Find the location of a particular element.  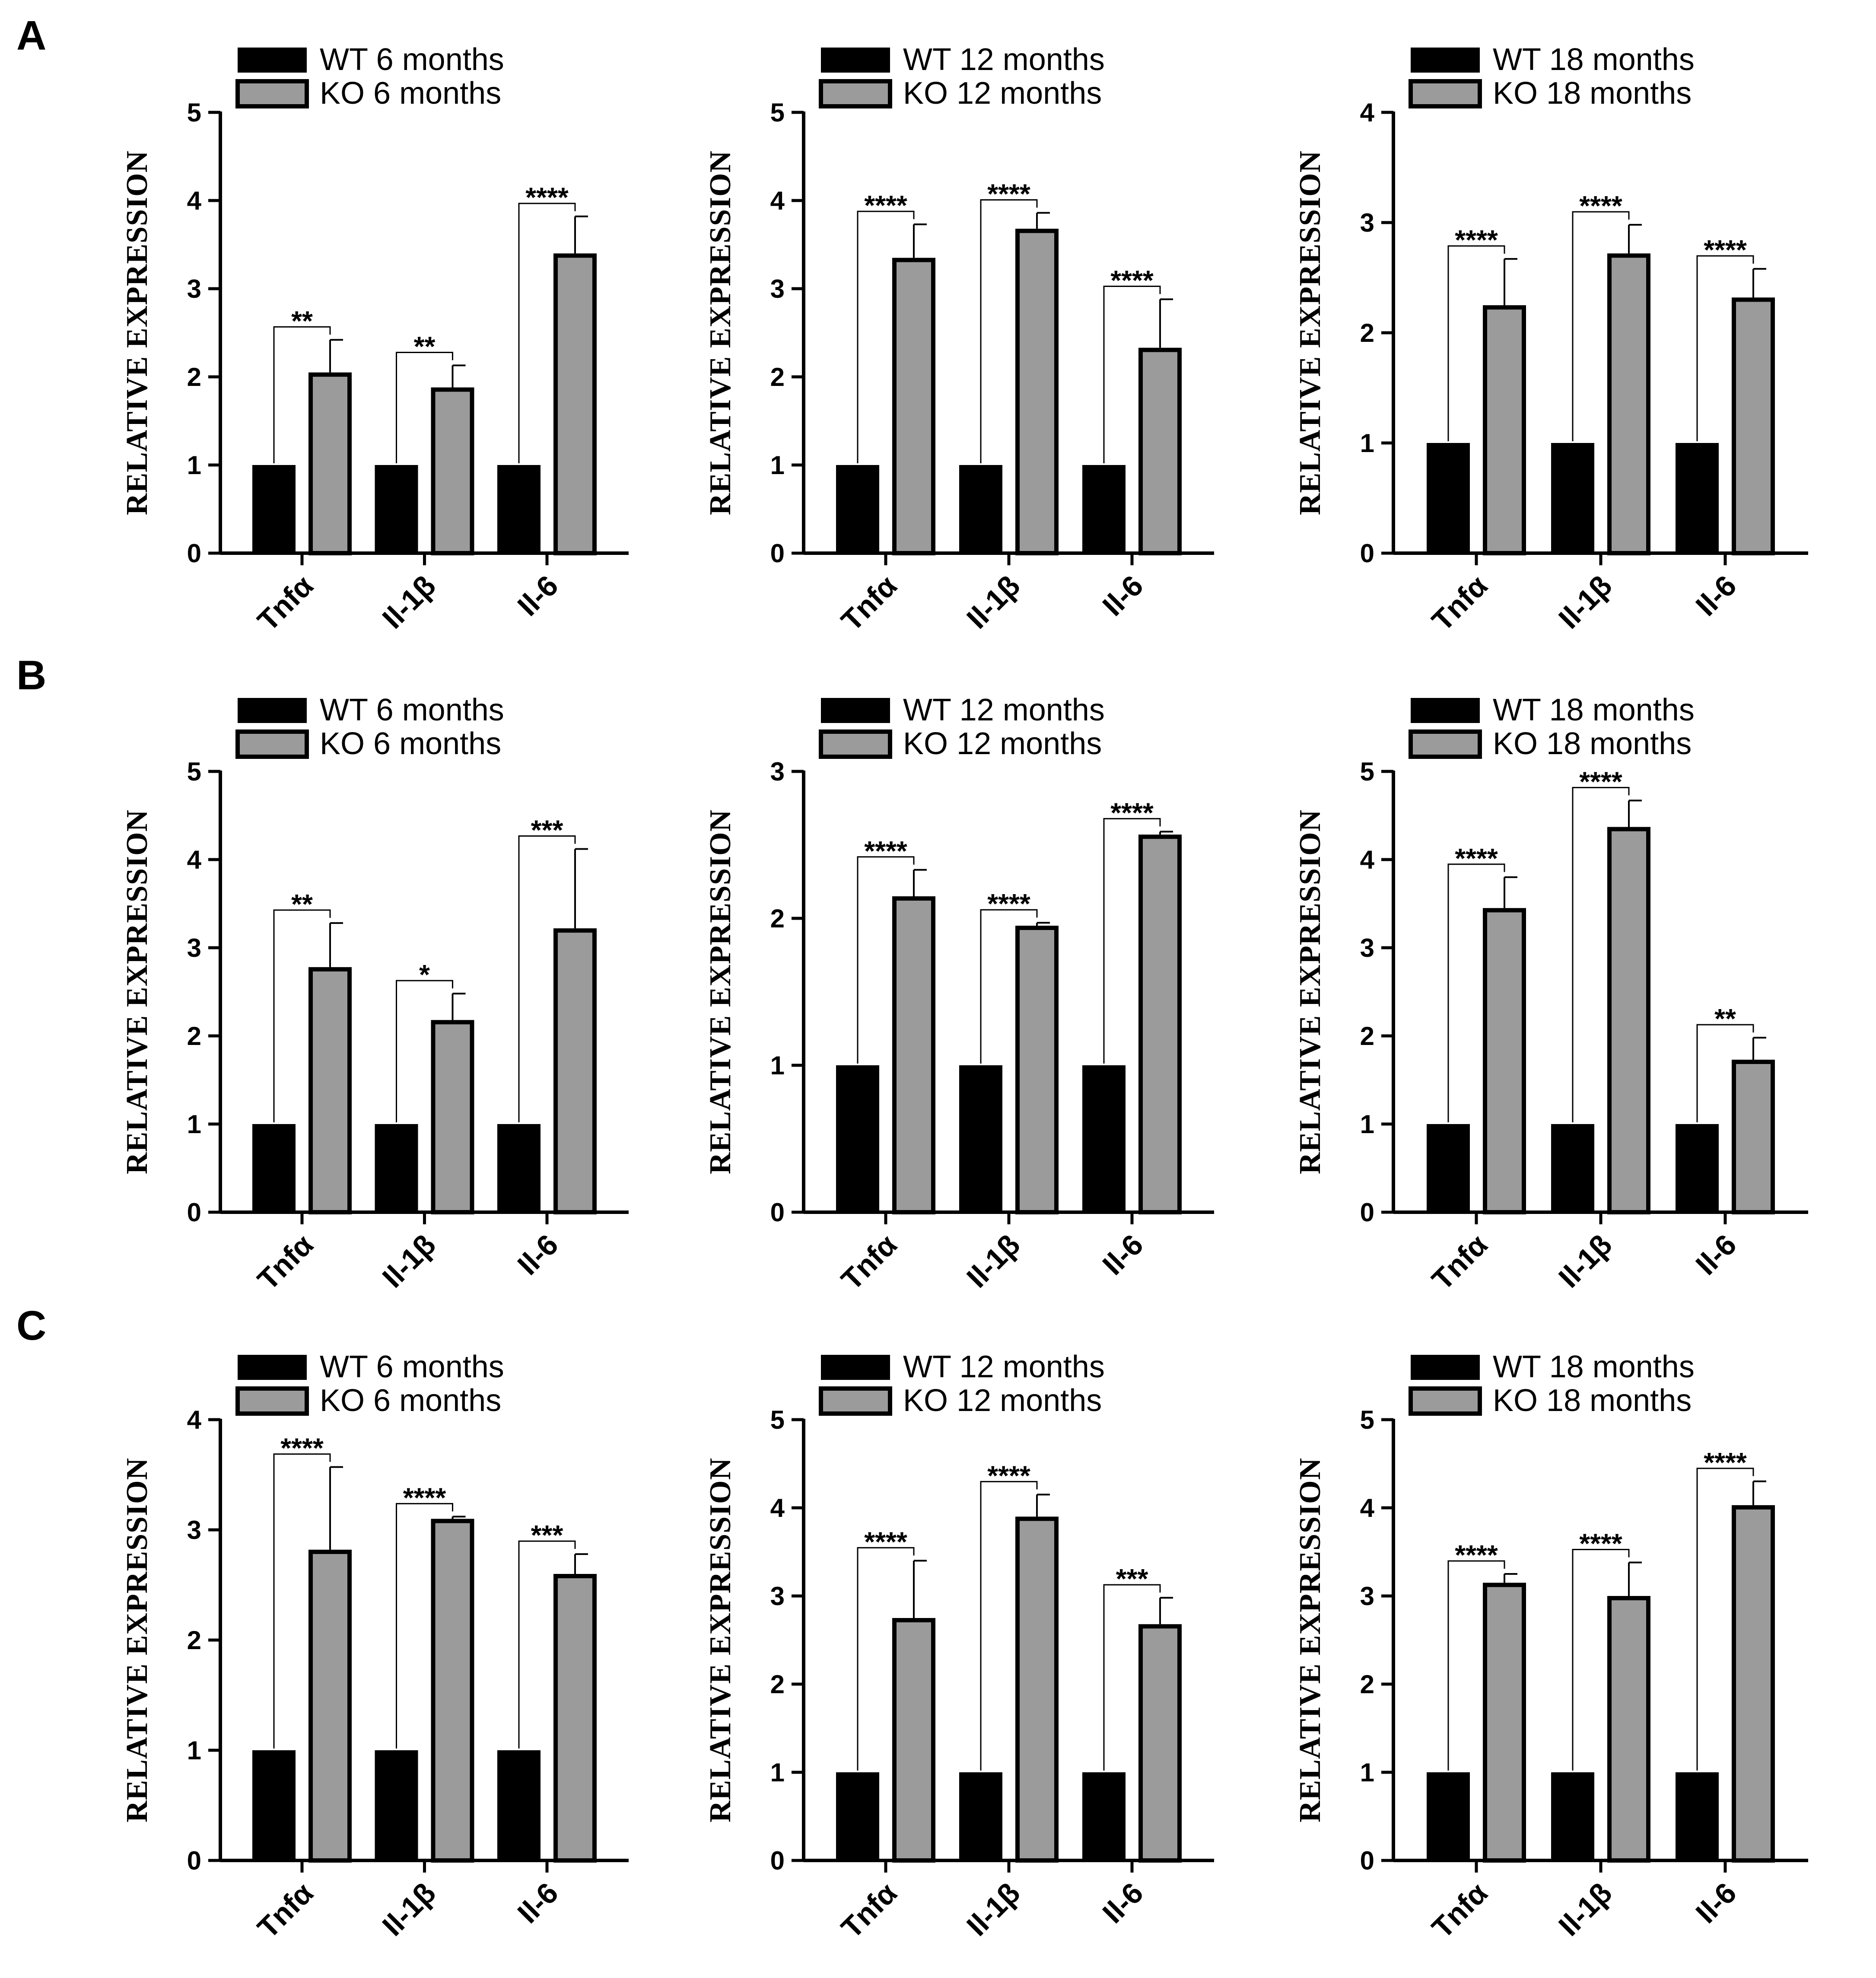

panel-letter: C is located at coordinates (31, 1326).